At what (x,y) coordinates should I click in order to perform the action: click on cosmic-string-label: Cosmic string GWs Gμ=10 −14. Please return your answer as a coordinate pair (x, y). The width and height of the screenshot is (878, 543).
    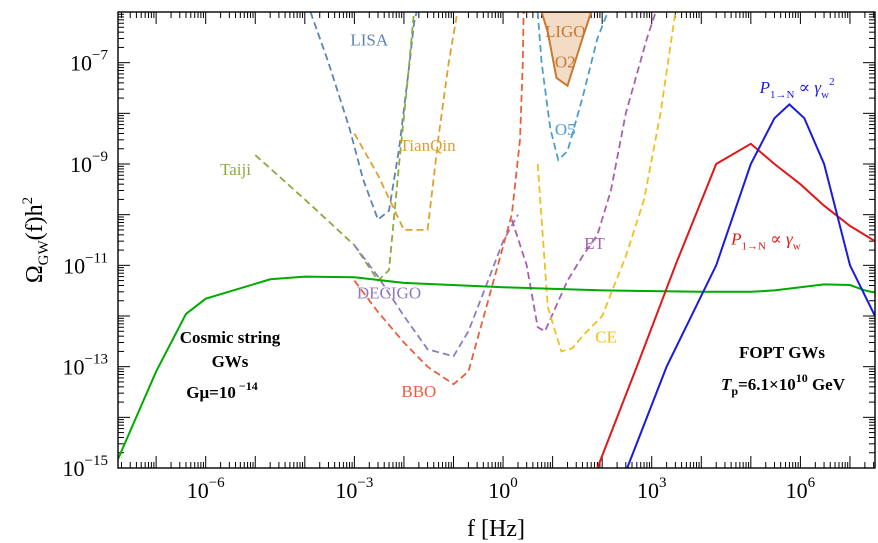
    Looking at the image, I should click on (230, 365).